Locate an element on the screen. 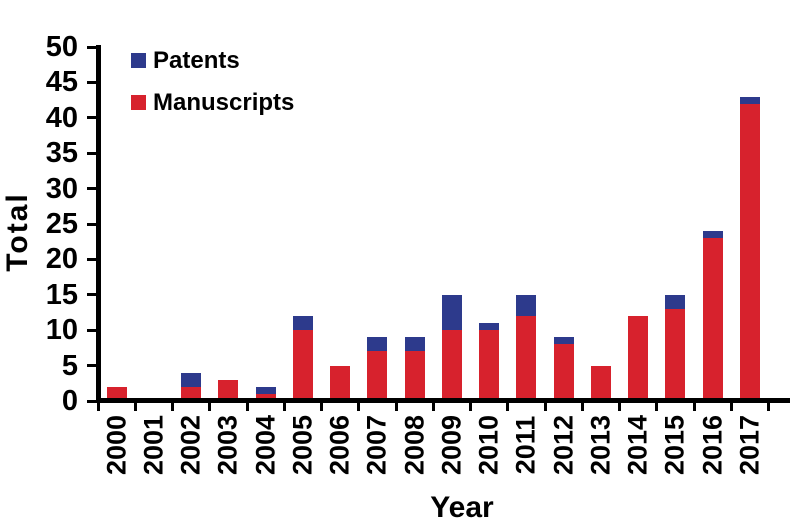 This screenshot has height=528, width=790. x-tick-label: 2011 is located at coordinates (525, 445).